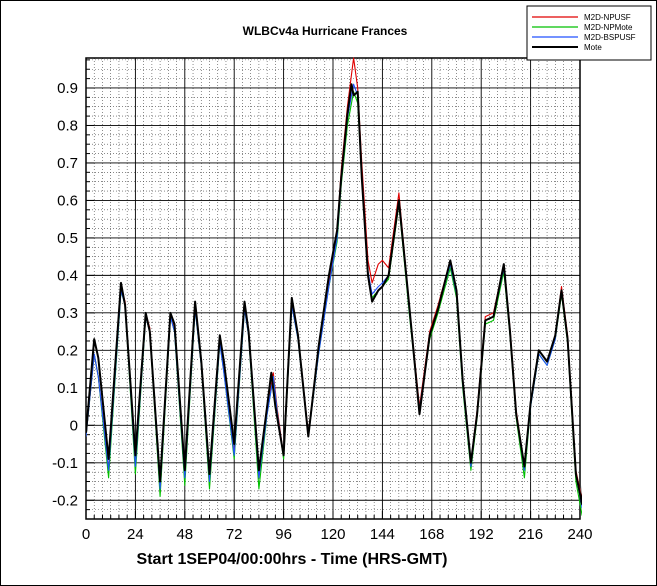  Describe the element at coordinates (67, 388) in the screenshot. I see `y-tick-label: 0.1` at that location.